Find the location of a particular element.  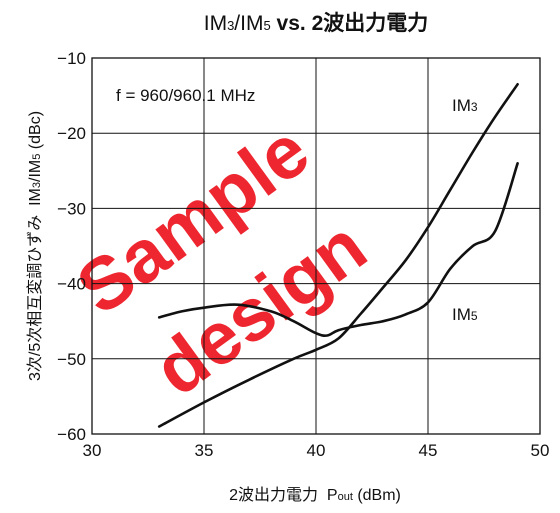

x-tick-labels: 30 35 40 45 50 is located at coordinates (316, 450).